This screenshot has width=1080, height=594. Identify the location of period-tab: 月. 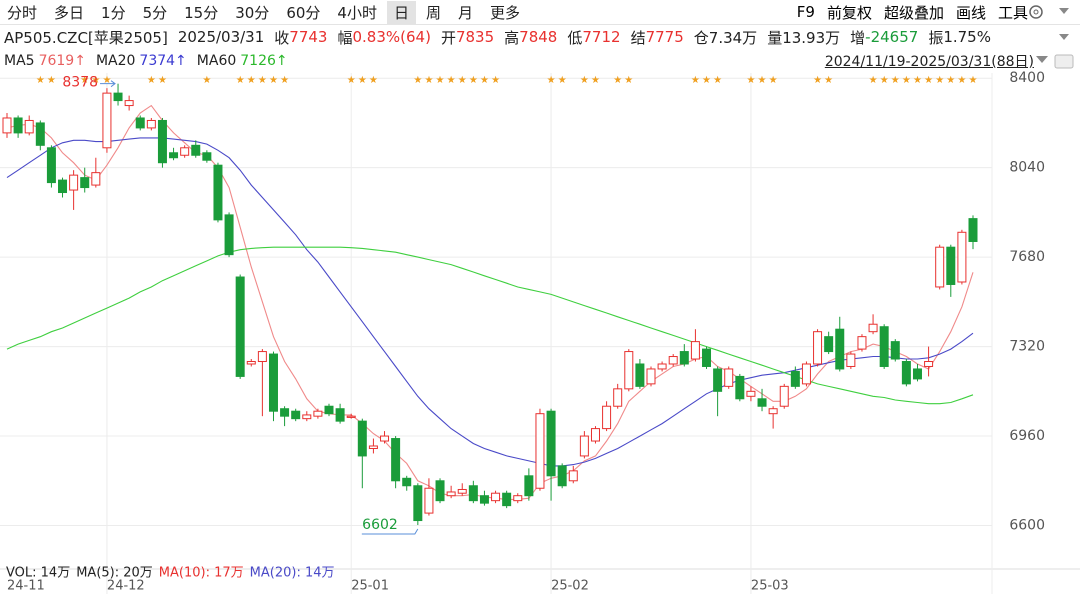
(465, 12).